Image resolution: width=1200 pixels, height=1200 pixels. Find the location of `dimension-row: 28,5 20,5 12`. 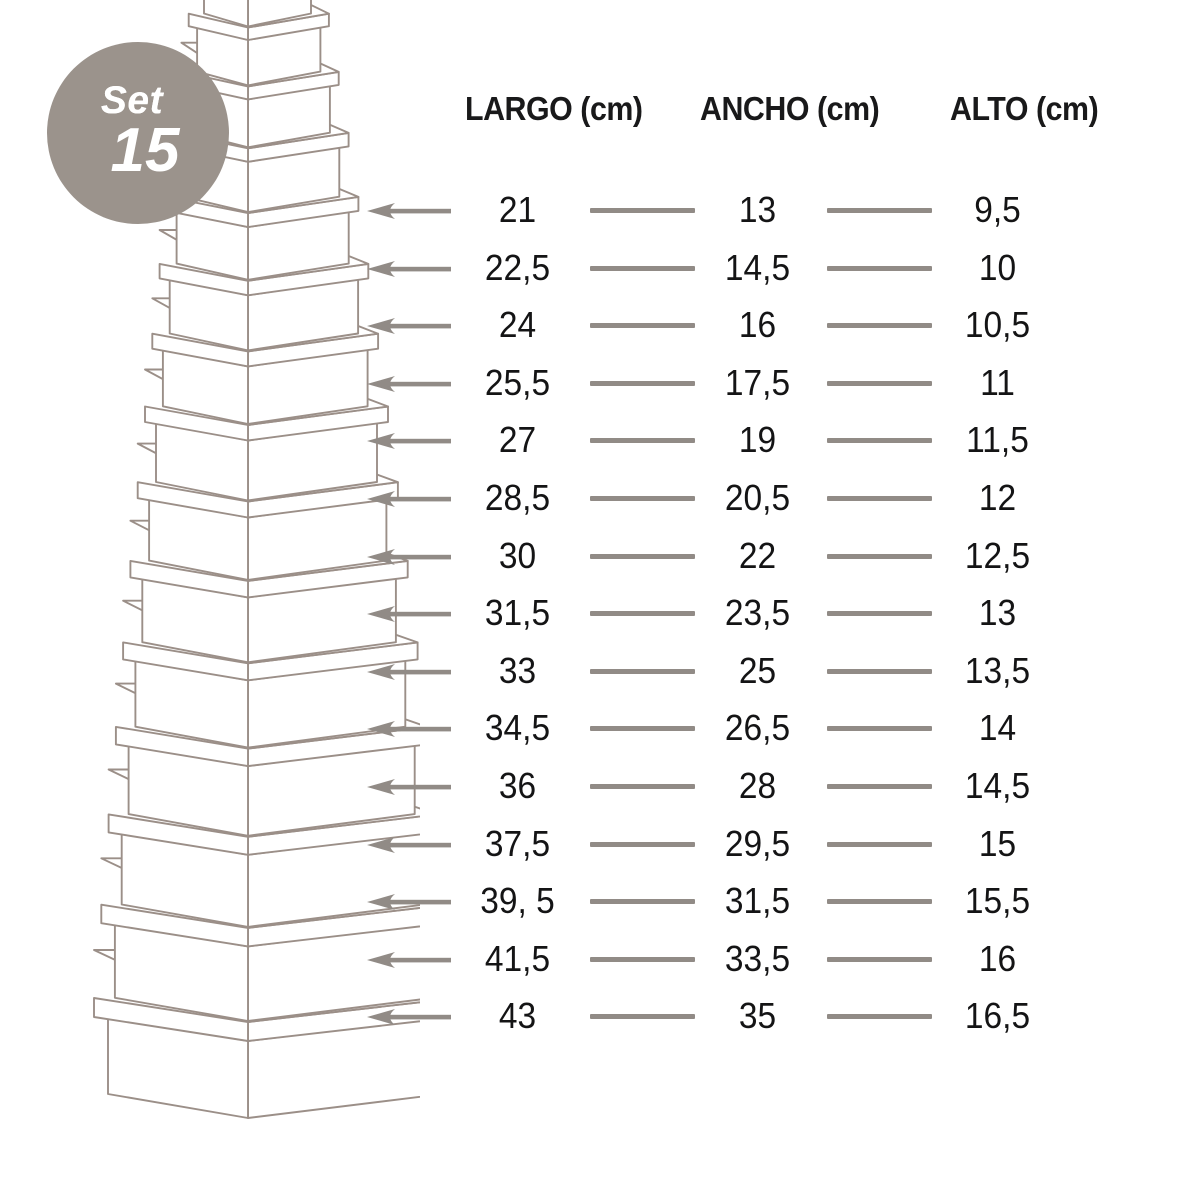

dimension-row: 28,5 20,5 12 is located at coordinates (715, 498).